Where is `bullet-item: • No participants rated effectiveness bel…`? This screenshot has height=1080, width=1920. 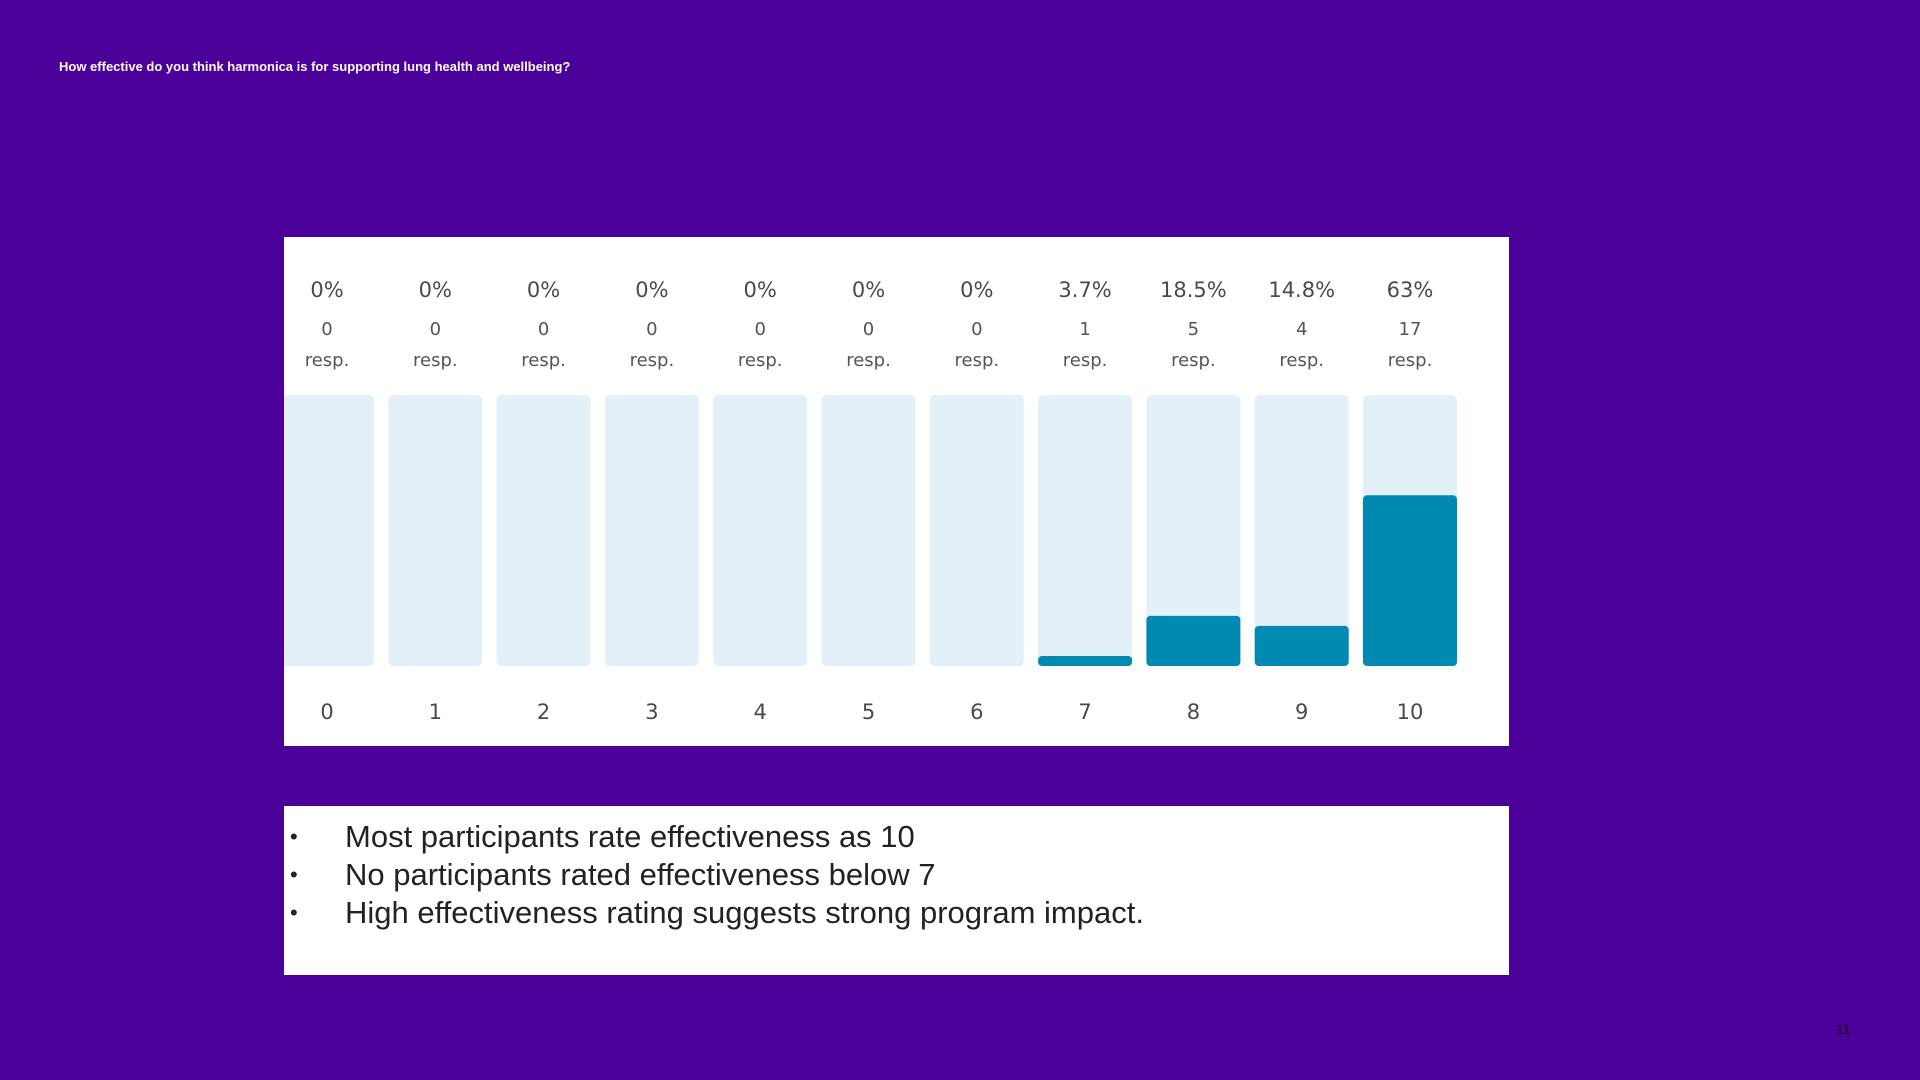 bullet-item: • No participants rated effectiveness bel… is located at coordinates (896, 875).